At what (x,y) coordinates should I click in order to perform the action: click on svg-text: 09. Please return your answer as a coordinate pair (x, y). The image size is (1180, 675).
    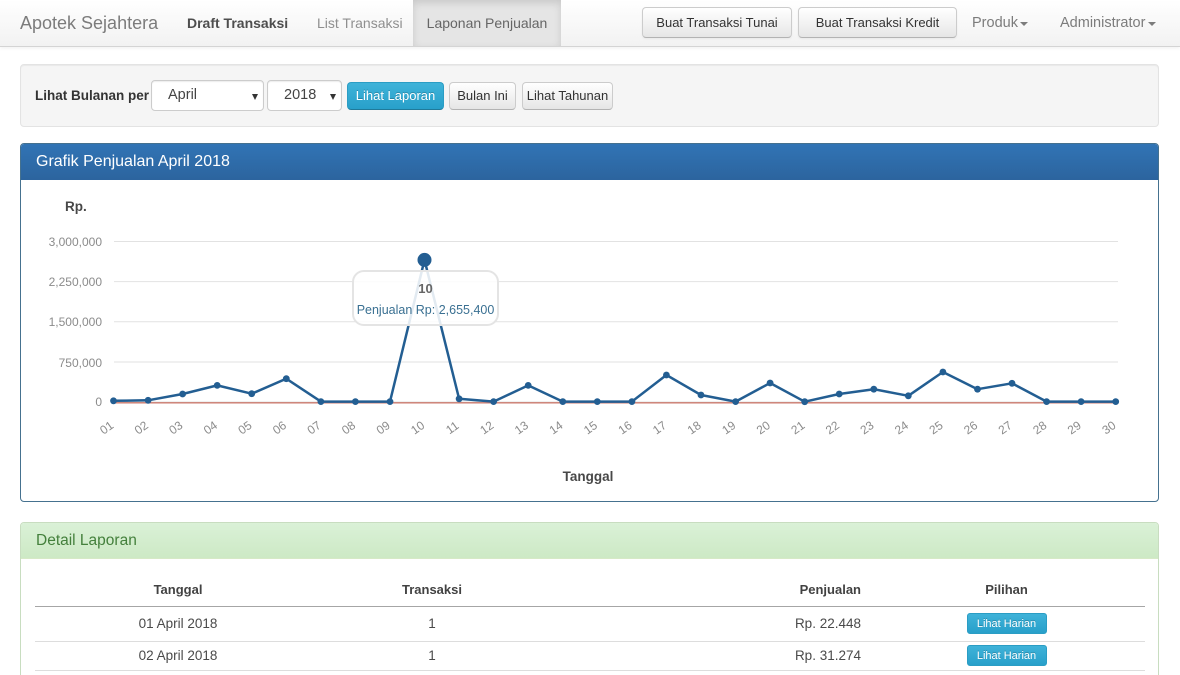
    Looking at the image, I should click on (383, 427).